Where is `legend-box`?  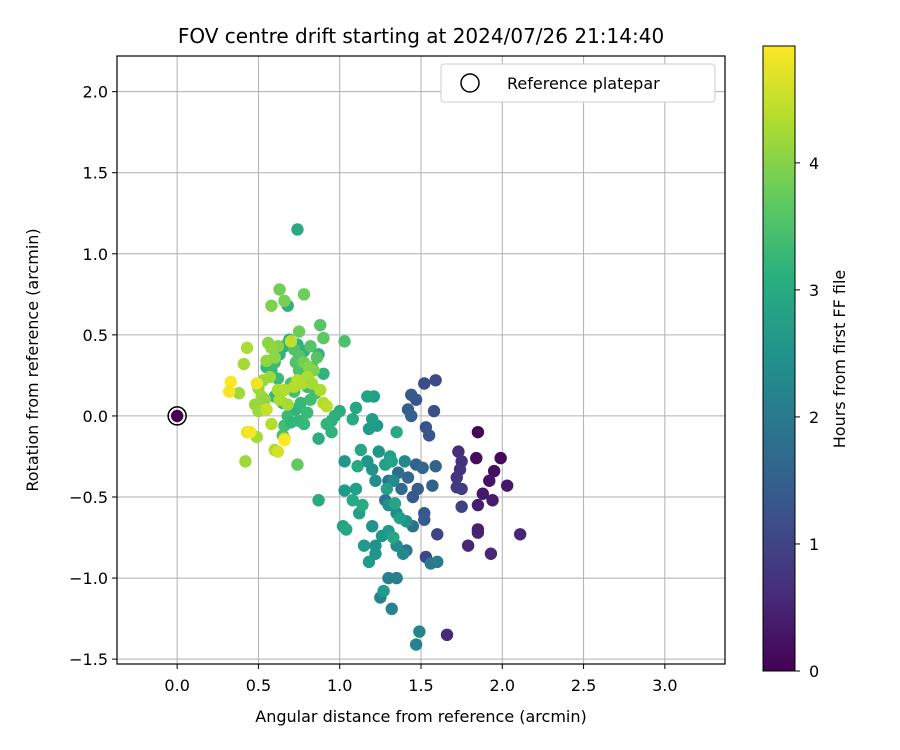 legend-box is located at coordinates (578, 83).